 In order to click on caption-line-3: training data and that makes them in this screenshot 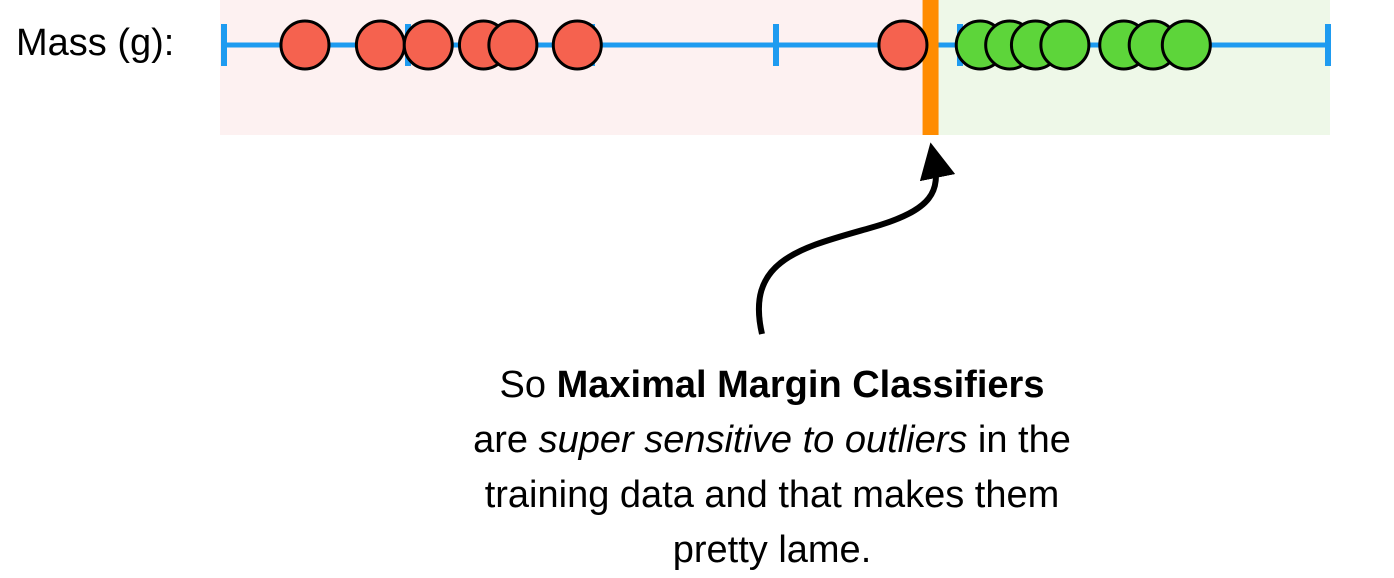, I will do `click(772, 495)`.